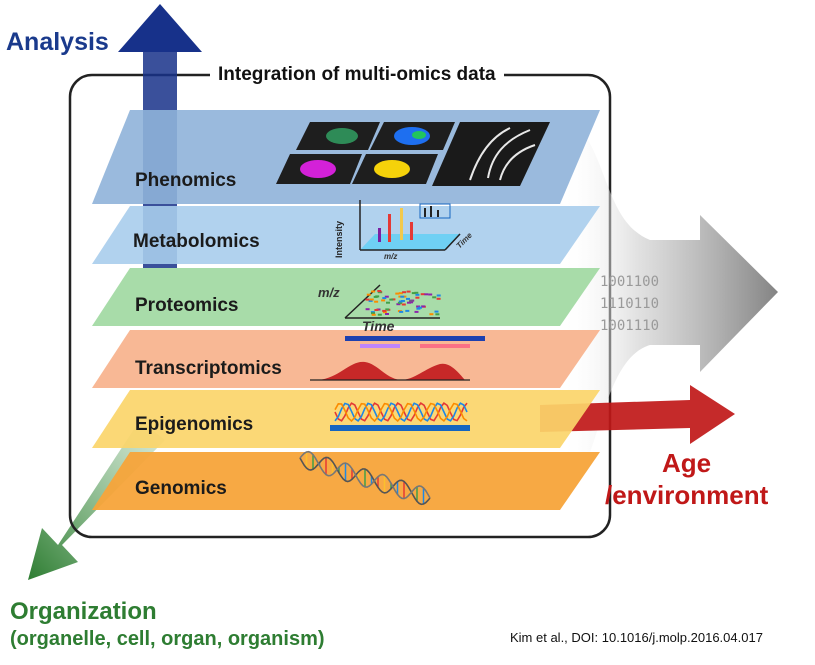 The height and width of the screenshot is (665, 815). What do you see at coordinates (83, 611) in the screenshot?
I see `organization-axis-label: Organization` at bounding box center [83, 611].